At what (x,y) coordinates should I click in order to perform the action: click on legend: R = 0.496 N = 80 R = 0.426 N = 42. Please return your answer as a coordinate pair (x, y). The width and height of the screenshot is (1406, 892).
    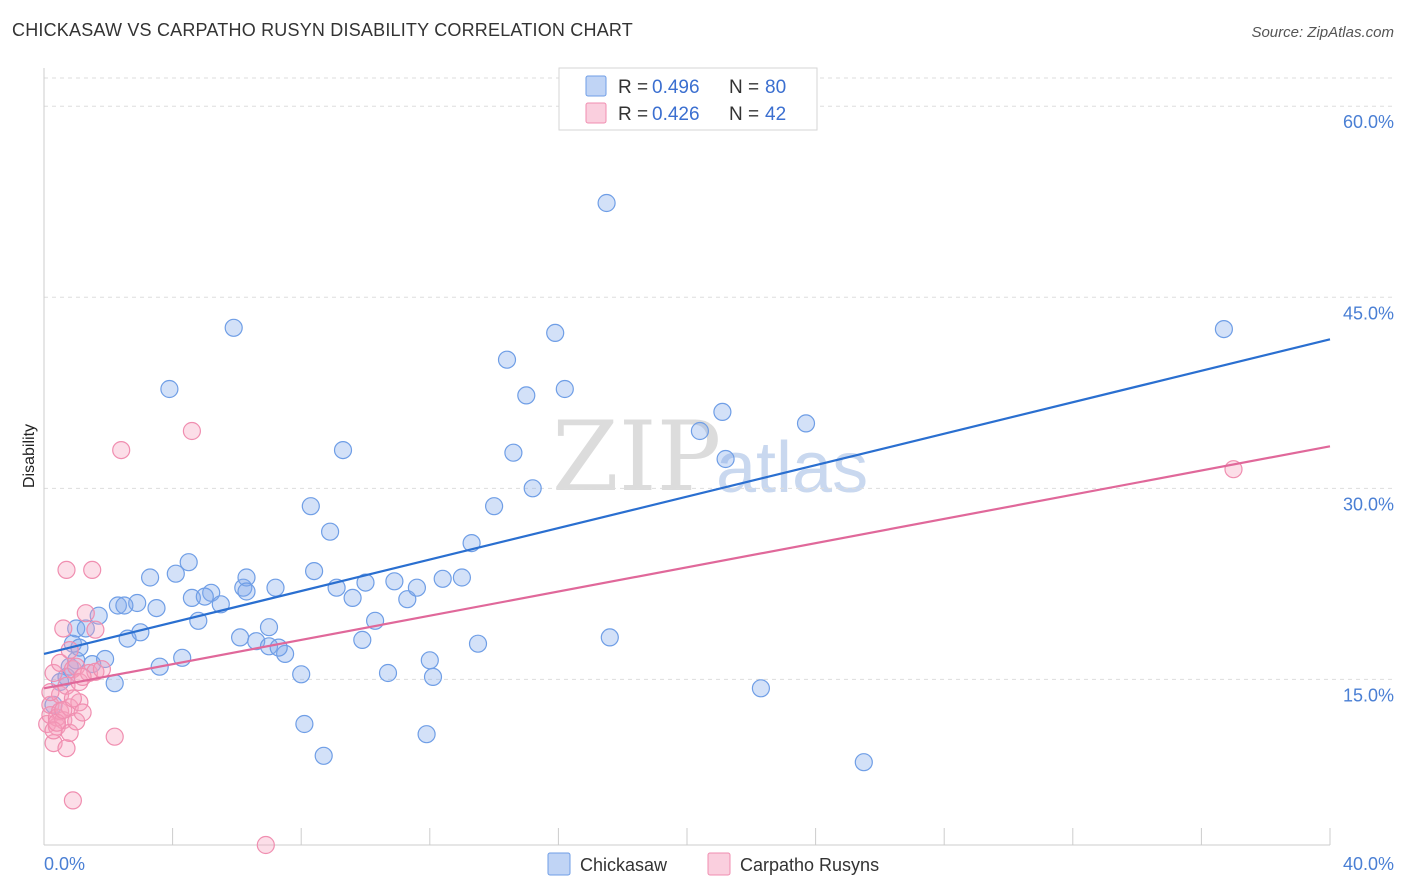
    Looking at the image, I should click on (688, 99).